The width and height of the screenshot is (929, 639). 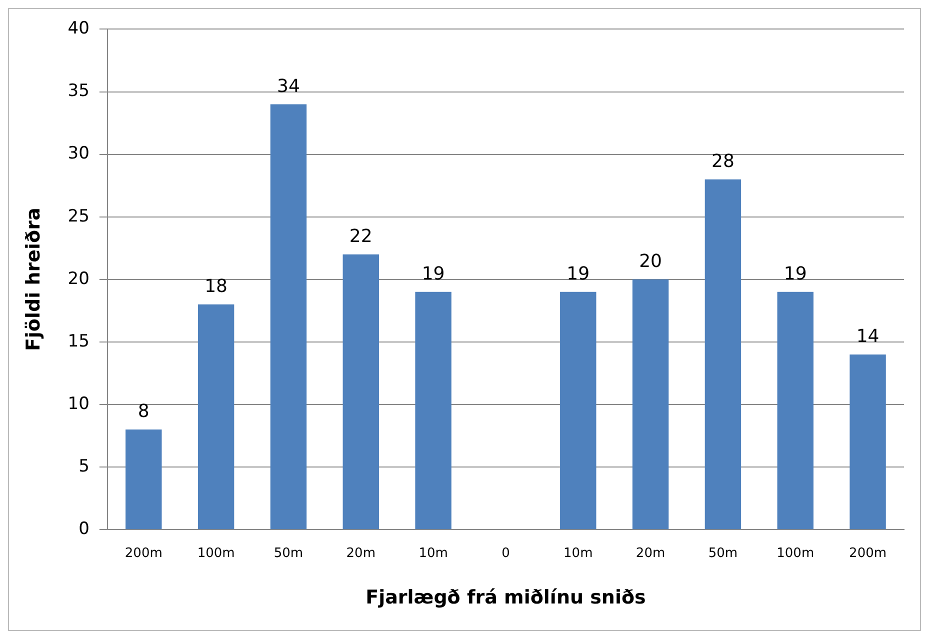 I want to click on data-label: 20, so click(x=650, y=261).